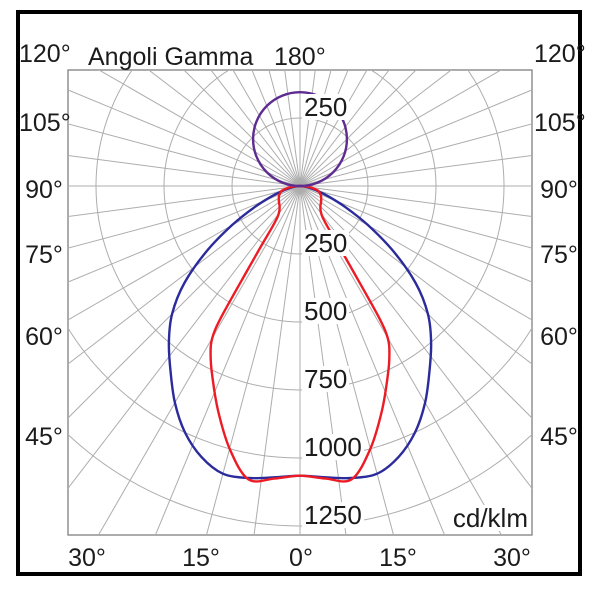 The width and height of the screenshot is (600, 600). What do you see at coordinates (87, 558) in the screenshot?
I see `gamma-label-bottom-30l: 30°` at bounding box center [87, 558].